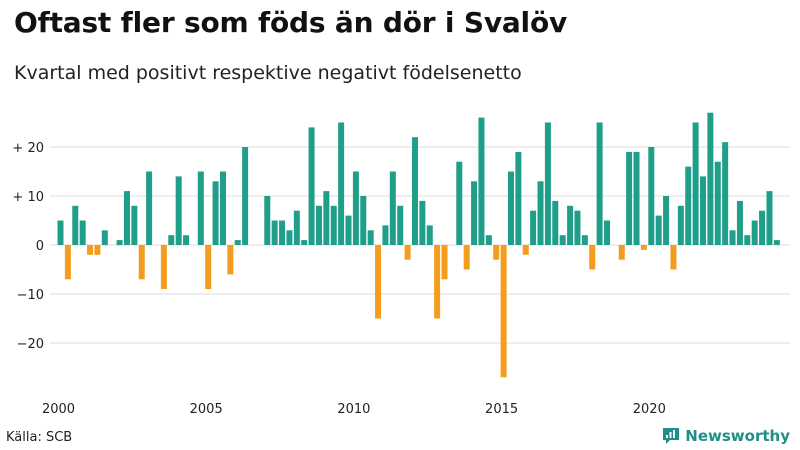  Describe the element at coordinates (737, 436) in the screenshot. I see `brand-name: Newsworthy` at that location.